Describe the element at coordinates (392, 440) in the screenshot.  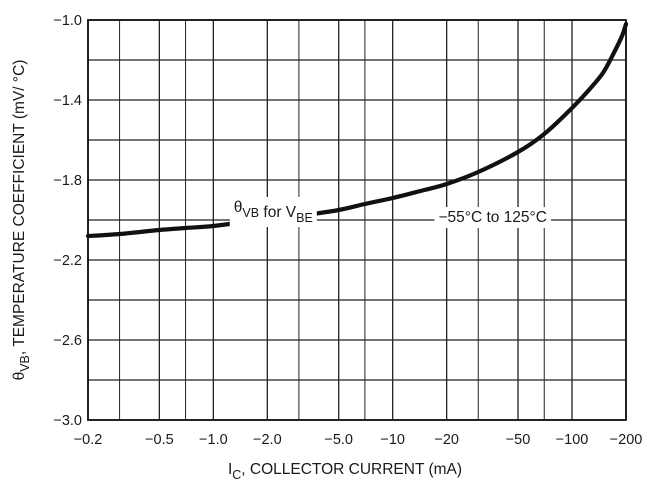
I see `x-tick-label: −10` at that location.